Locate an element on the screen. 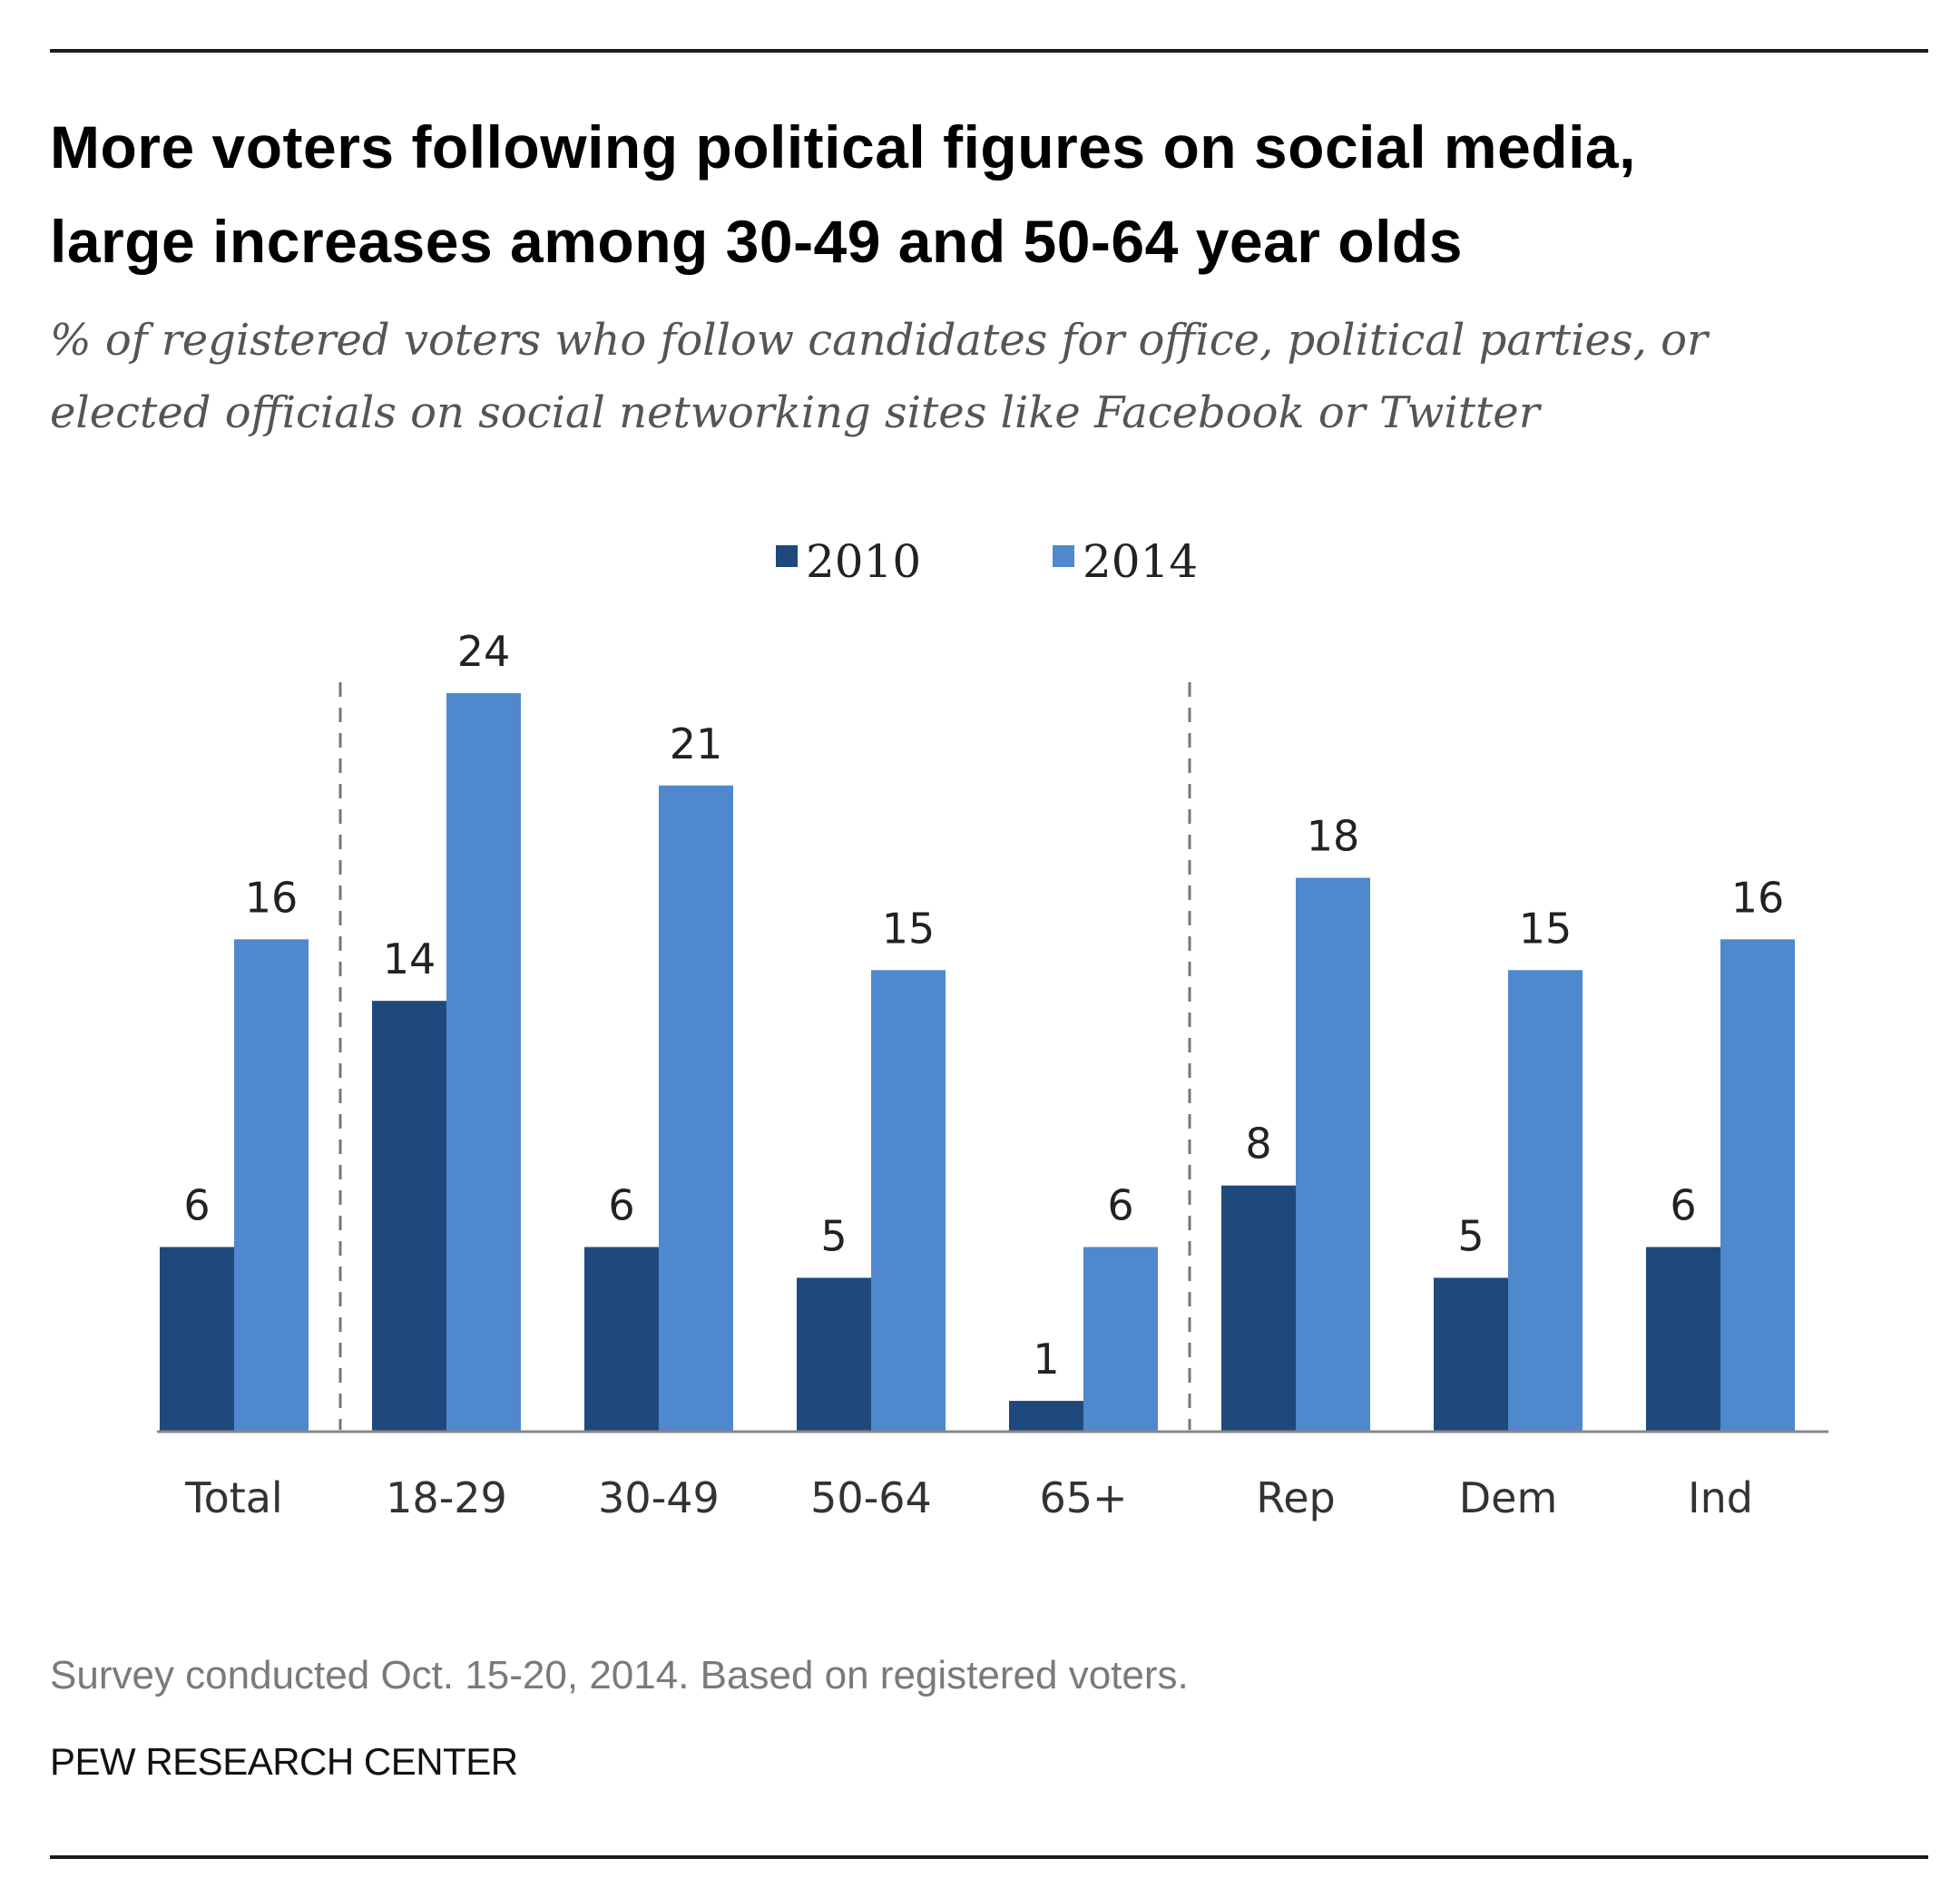 The width and height of the screenshot is (1960, 1888). value-label-2010-65-: 1 is located at coordinates (1046, 1359).